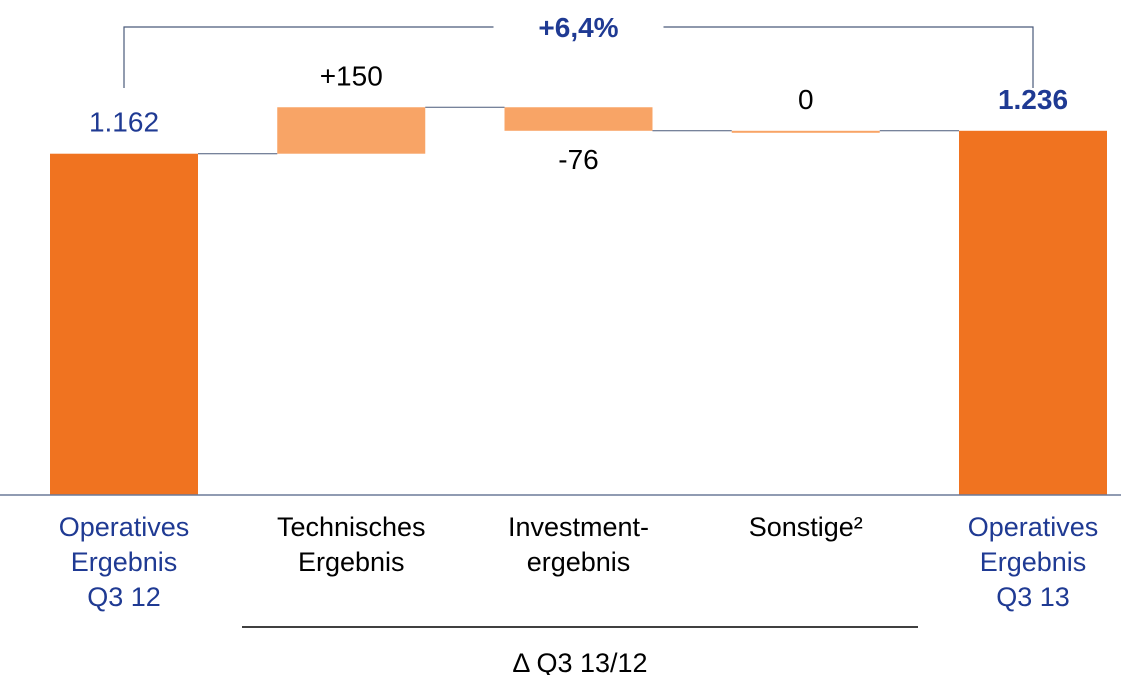 The image size is (1121, 675). What do you see at coordinates (578, 27) in the screenshot?
I see `growth-annotation: +6,4%` at bounding box center [578, 27].